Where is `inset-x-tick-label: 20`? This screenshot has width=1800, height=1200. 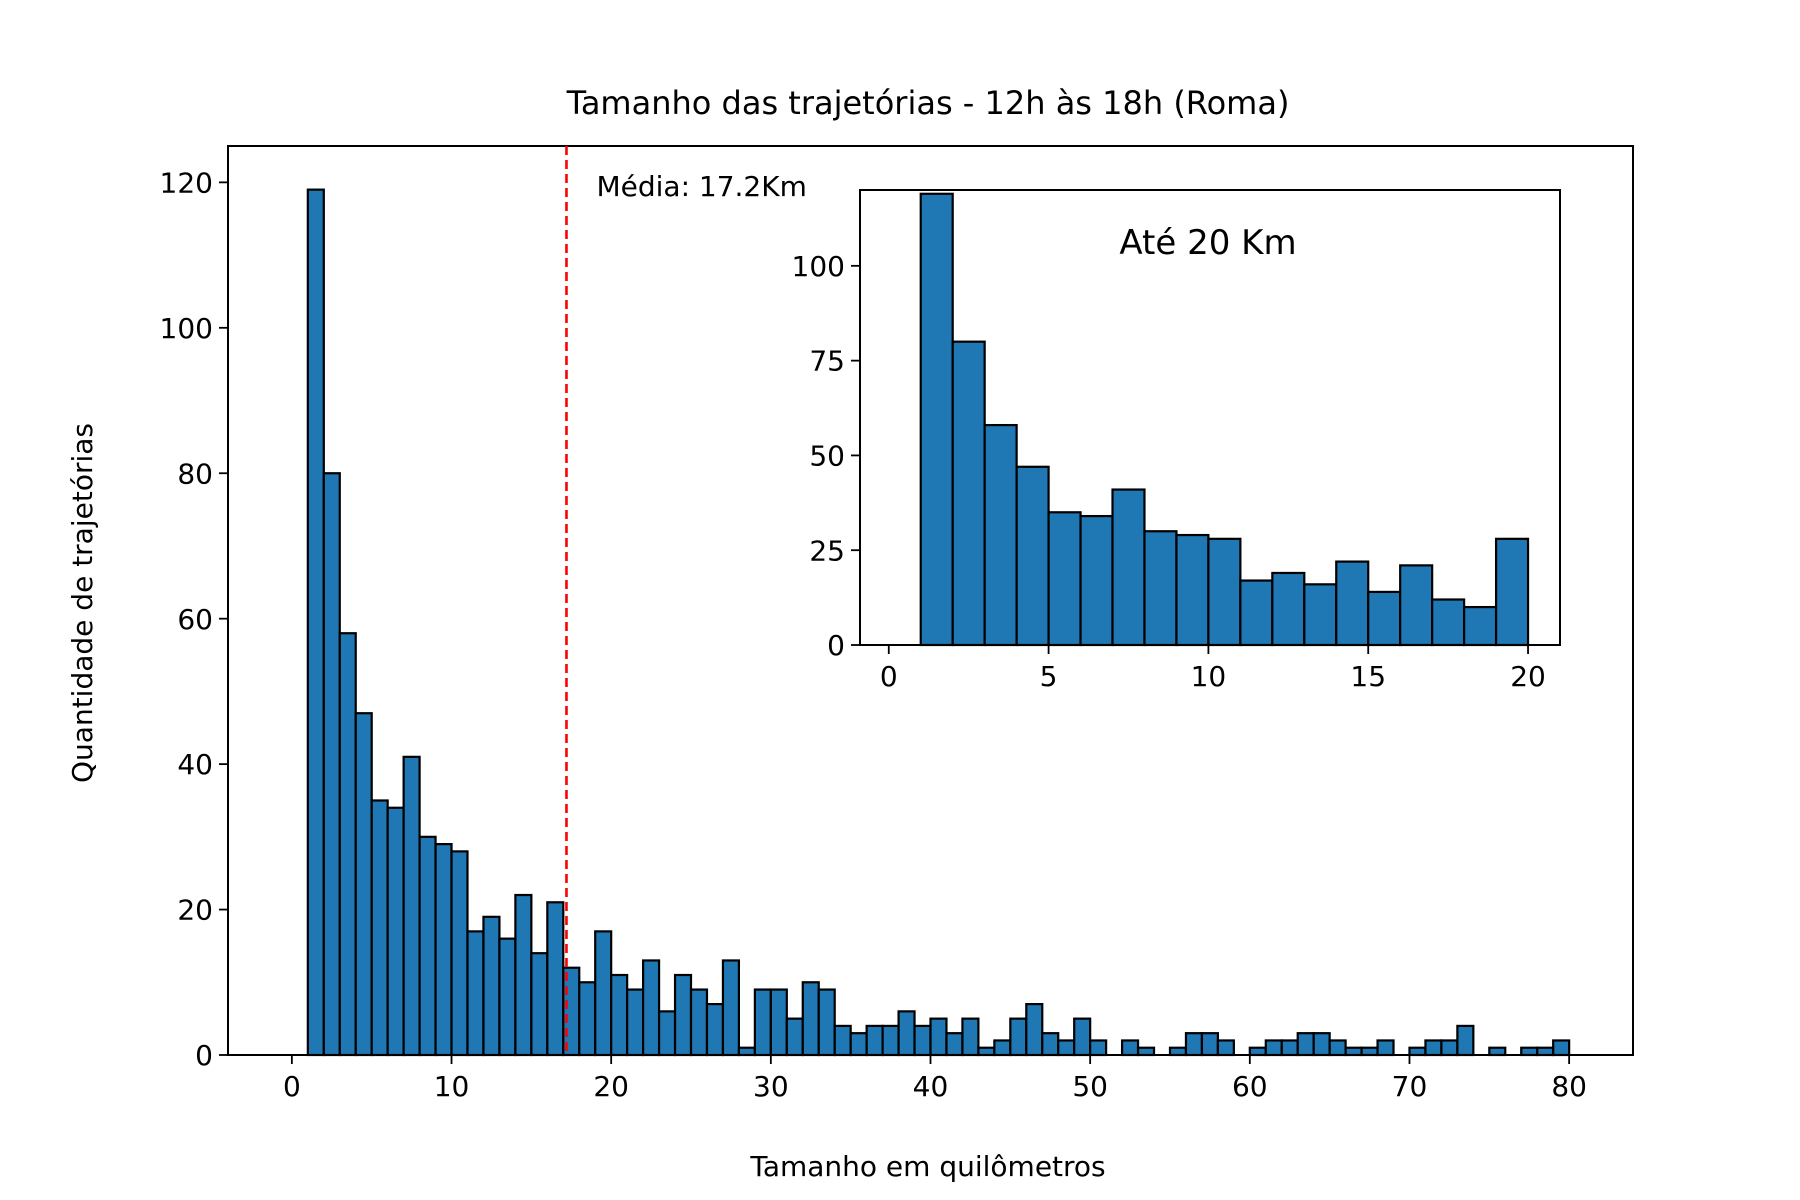
inset-x-tick-label: 20 is located at coordinates (1528, 676).